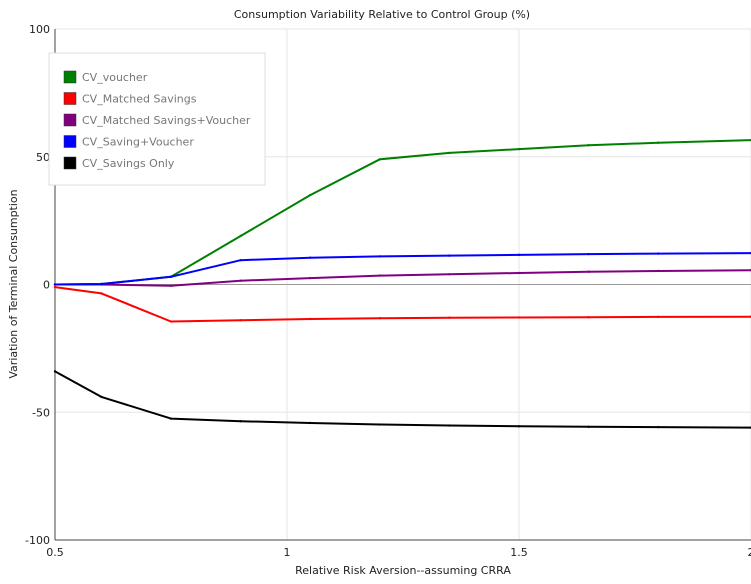  Describe the element at coordinates (287, 552) in the screenshot. I see `x-tick-label: 1` at that location.